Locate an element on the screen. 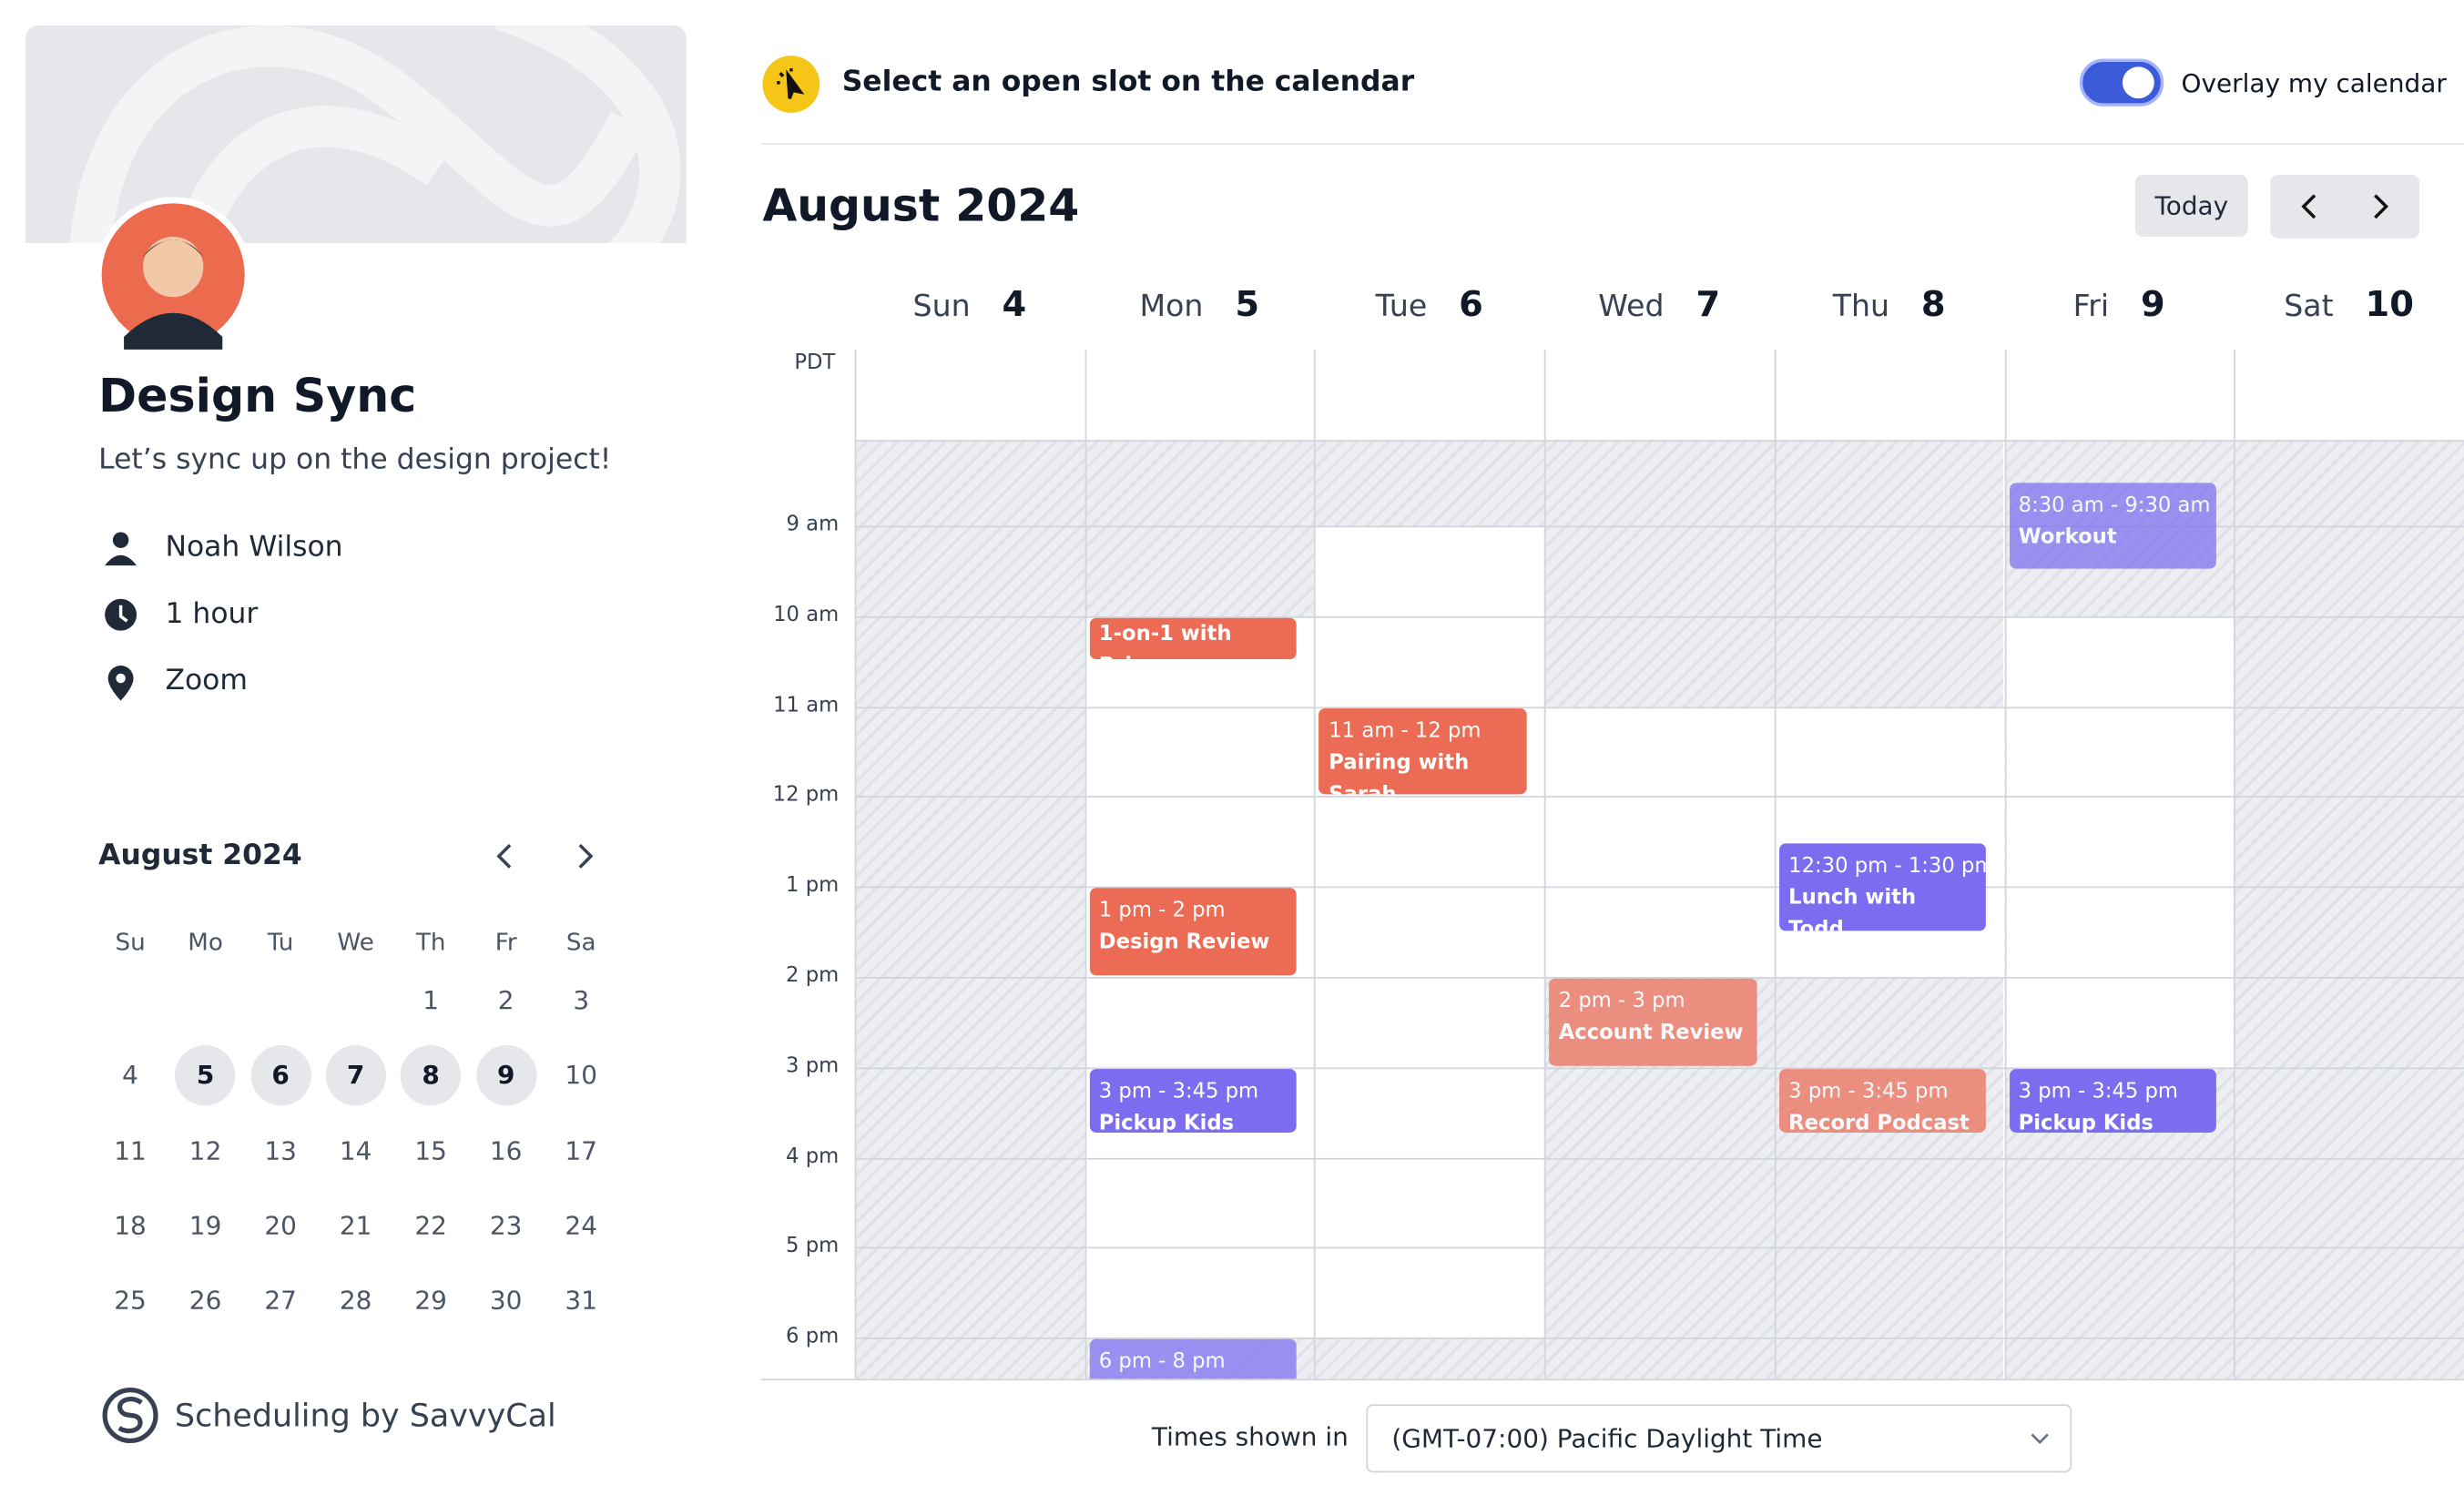  event-title: 1-on-1 with Brian is located at coordinates (1165, 641).